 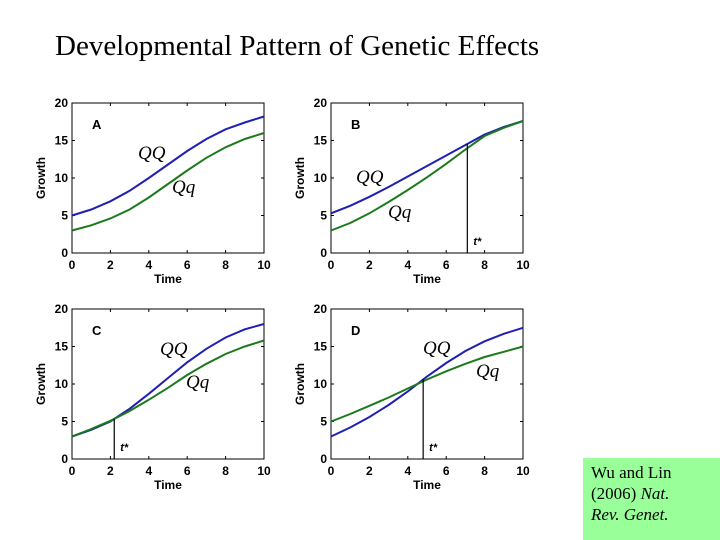 What do you see at coordinates (148, 471) in the screenshot?
I see `panel-c-xtick-label: 4` at bounding box center [148, 471].